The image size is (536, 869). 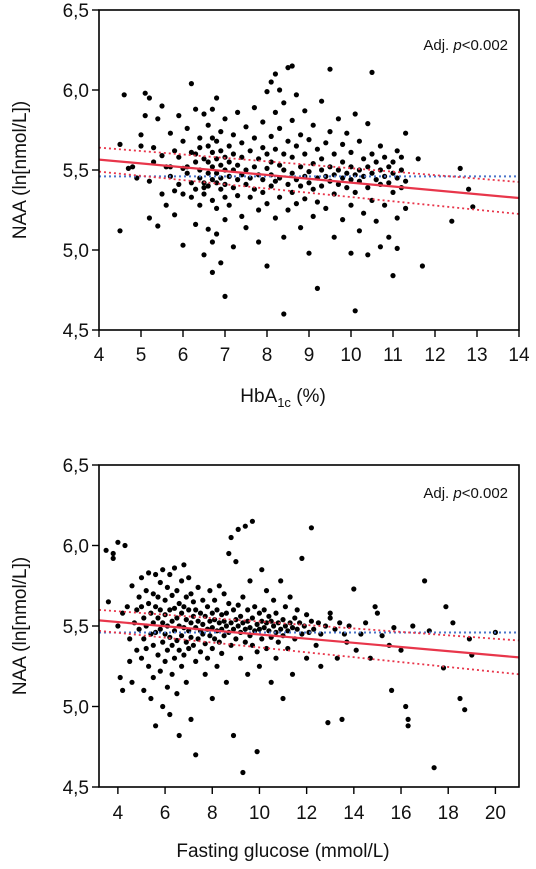 What do you see at coordinates (309, 805) in the screenshot?
I see `x-axis: 4 6 8 10 12 14 16 18 20` at bounding box center [309, 805].